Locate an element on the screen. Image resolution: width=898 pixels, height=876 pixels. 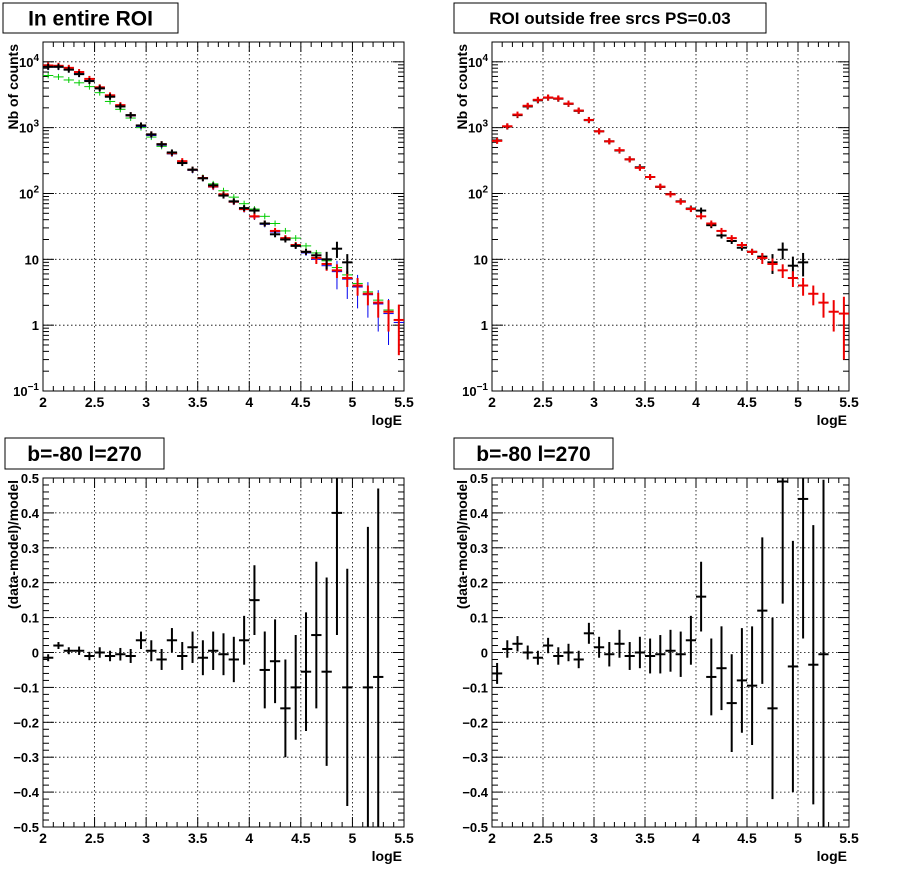
y-tick-label: 0 is located at coordinates (484, 653).